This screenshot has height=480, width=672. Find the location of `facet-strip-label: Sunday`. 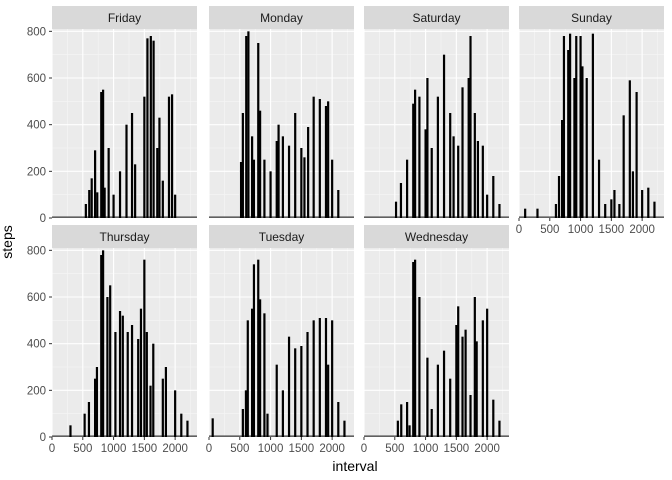

facet-strip-label: Sunday is located at coordinates (591, 18).